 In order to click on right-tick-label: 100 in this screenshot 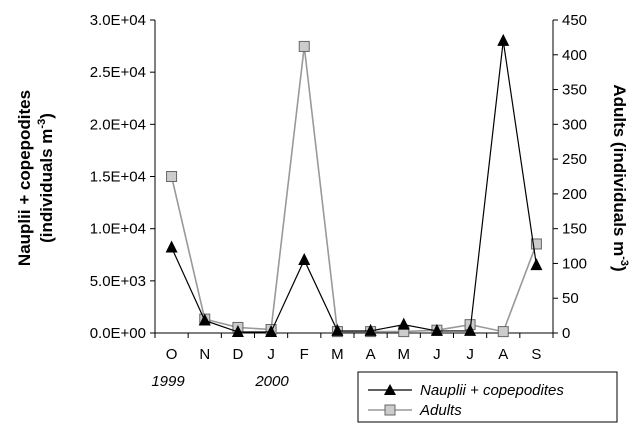, I will do `click(574, 263)`.